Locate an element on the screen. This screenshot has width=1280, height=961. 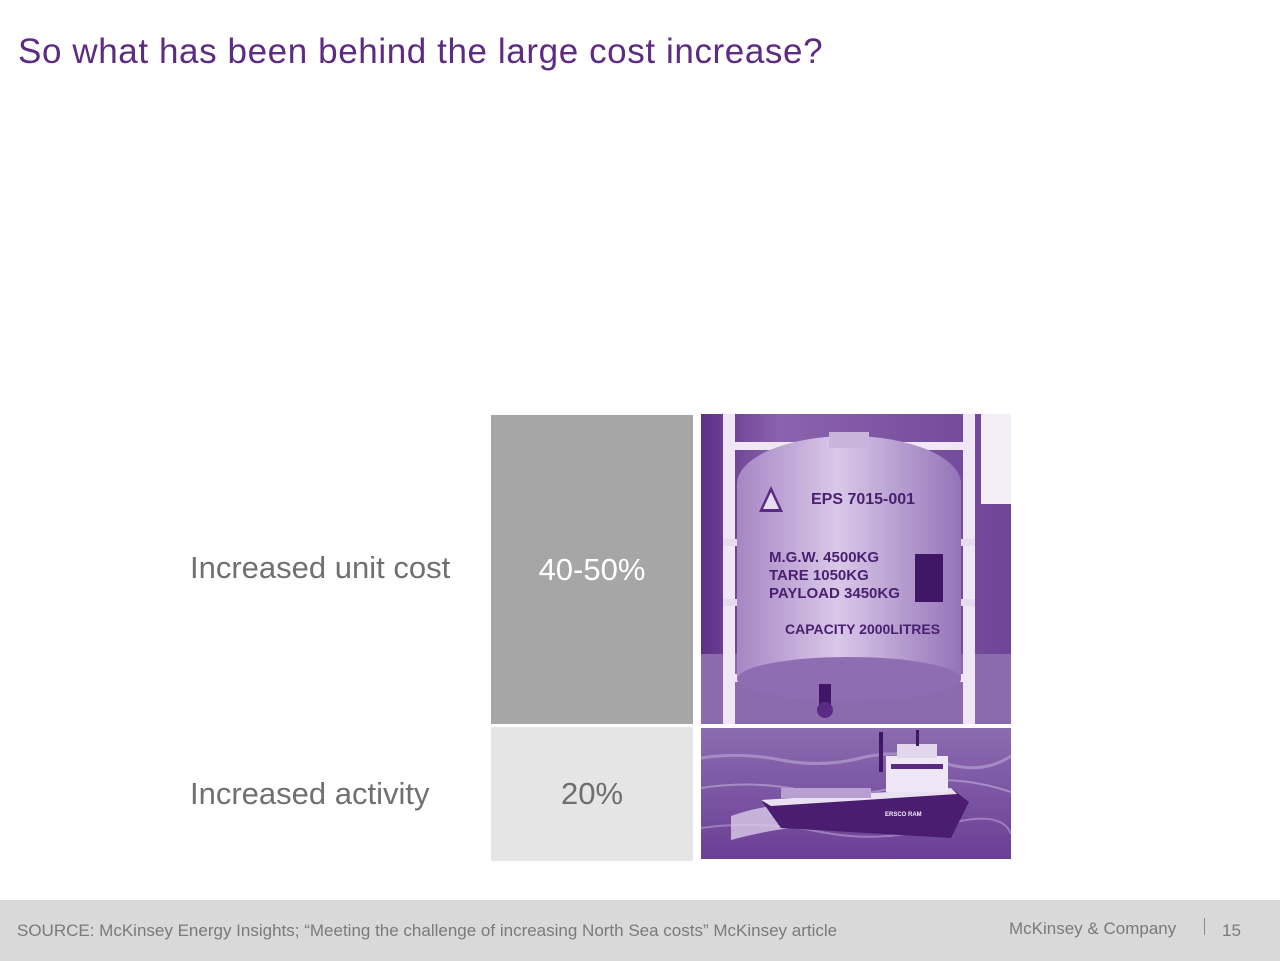
activity-share-block: 20% is located at coordinates (592, 794).